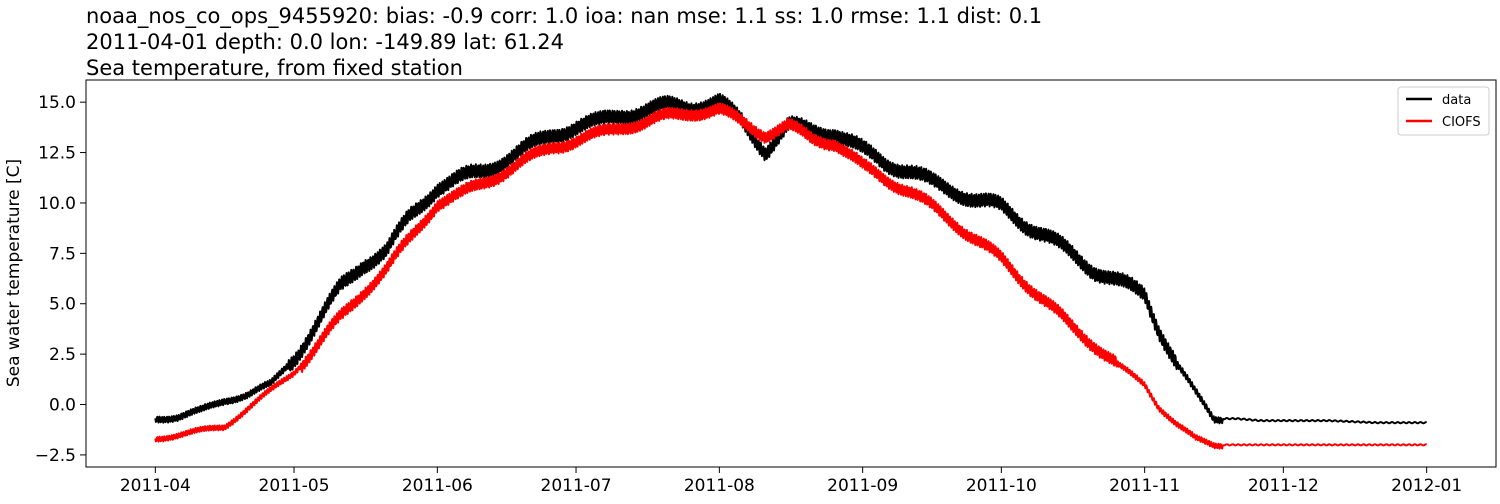  Describe the element at coordinates (274, 68) in the screenshot. I see `chart-title-line-3: Sea temperature, from fixed station` at that location.